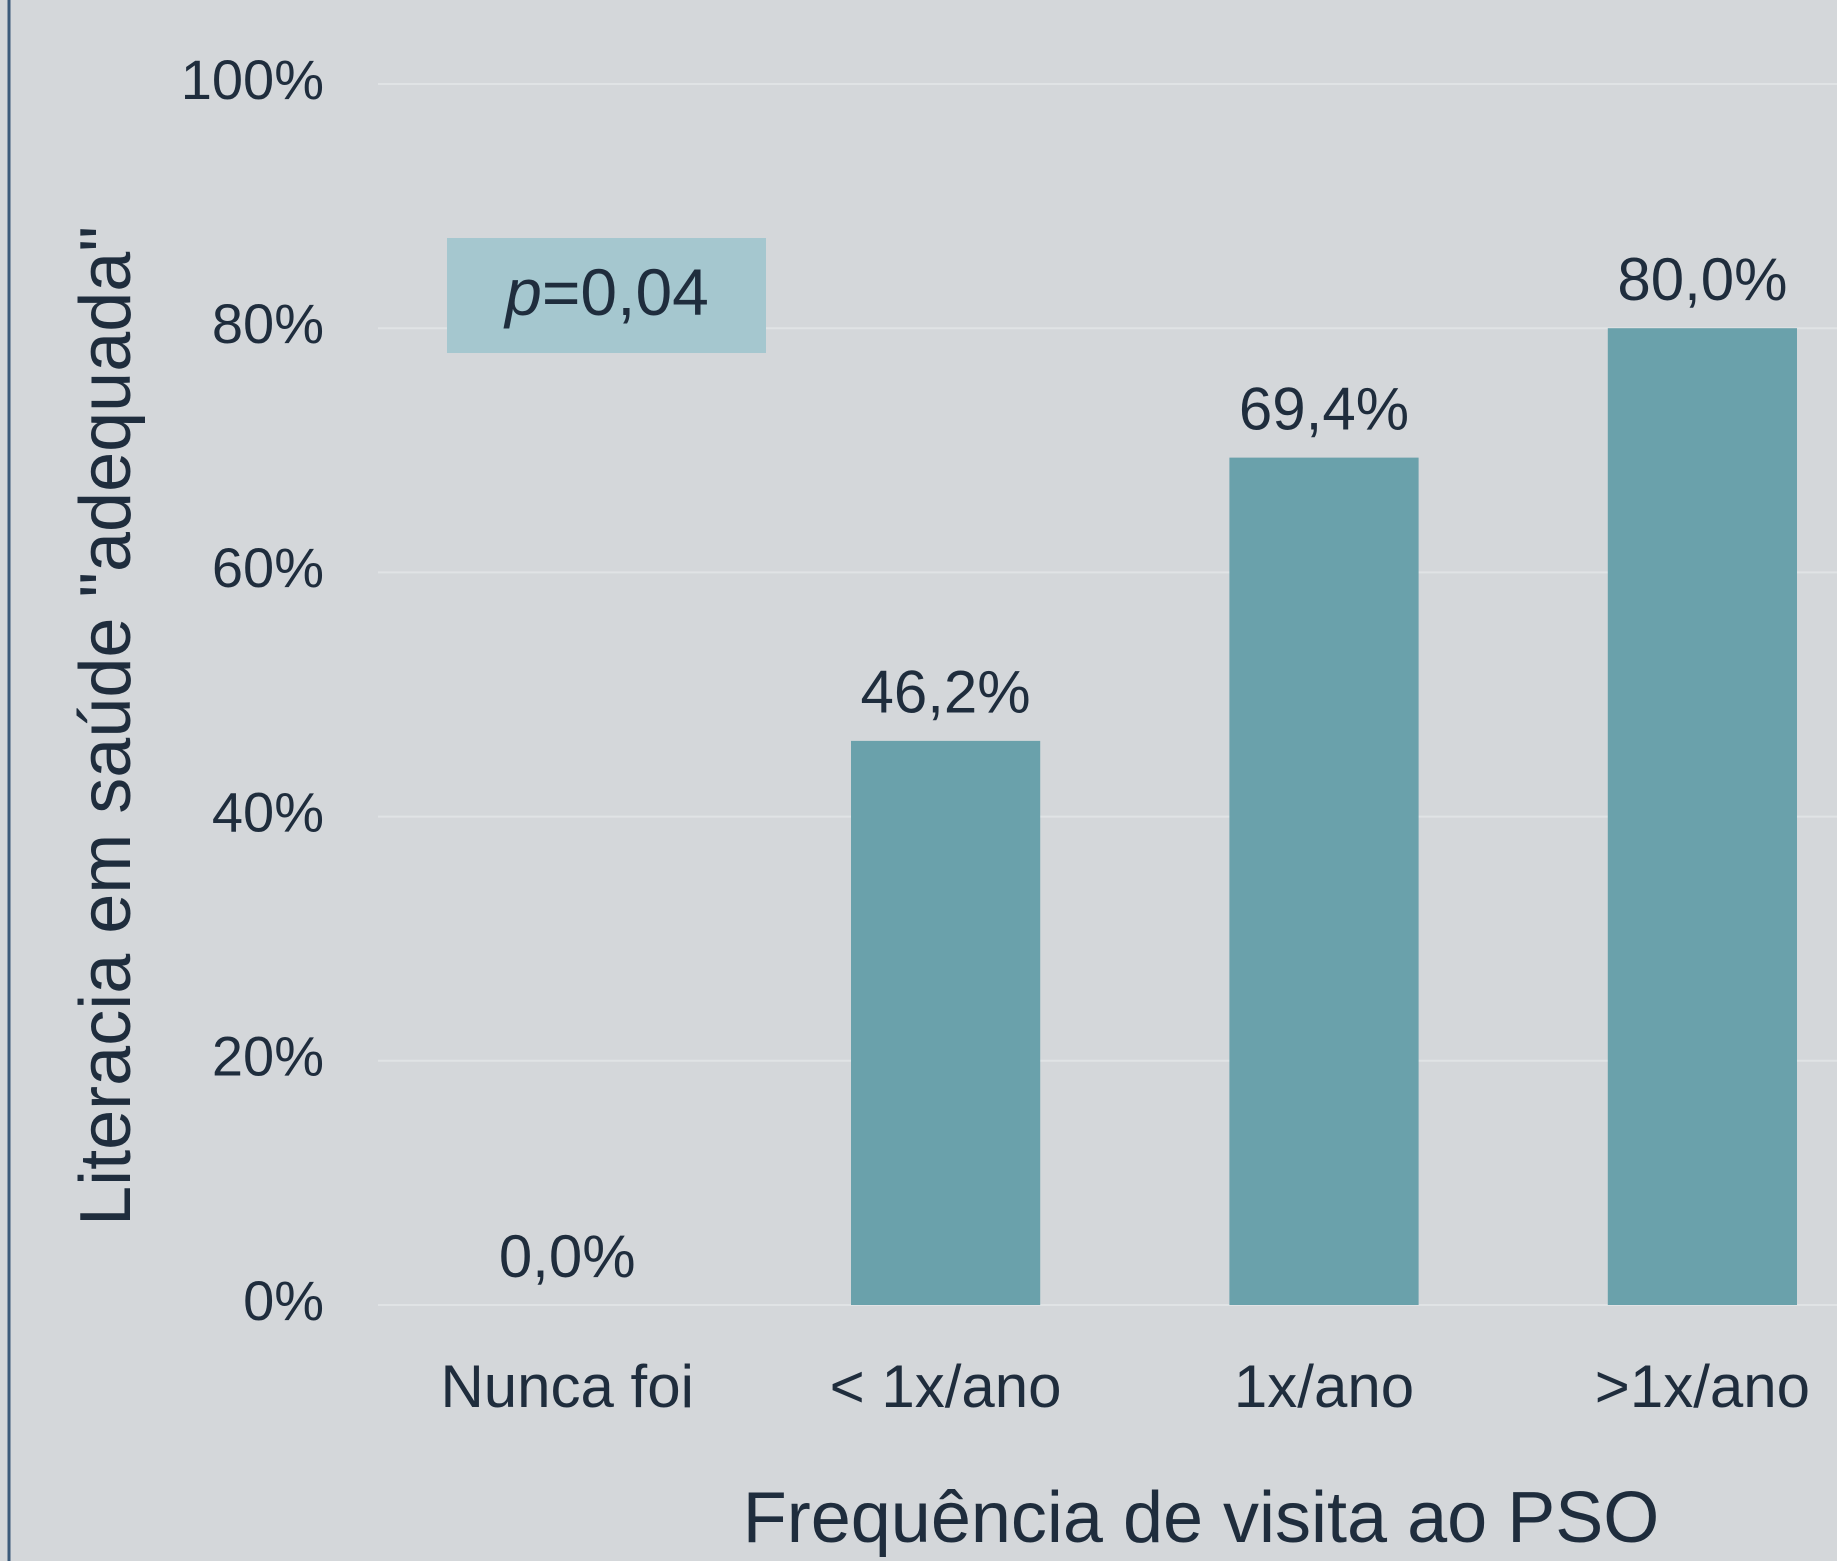 This screenshot has height=1561, width=1837. Describe the element at coordinates (1702, 1386) in the screenshot. I see `x-tick-label: >1x/ano` at that location.